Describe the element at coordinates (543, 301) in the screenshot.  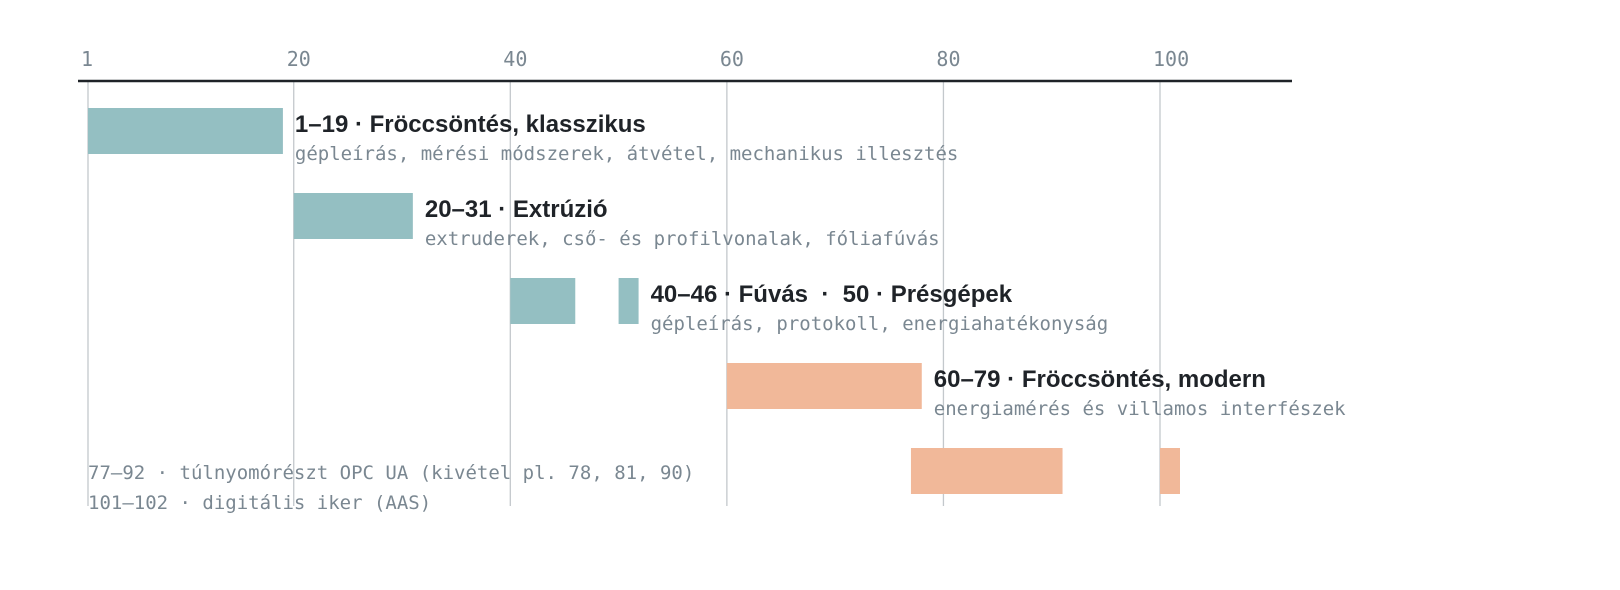
I see `bar-row3-segment1` at that location.